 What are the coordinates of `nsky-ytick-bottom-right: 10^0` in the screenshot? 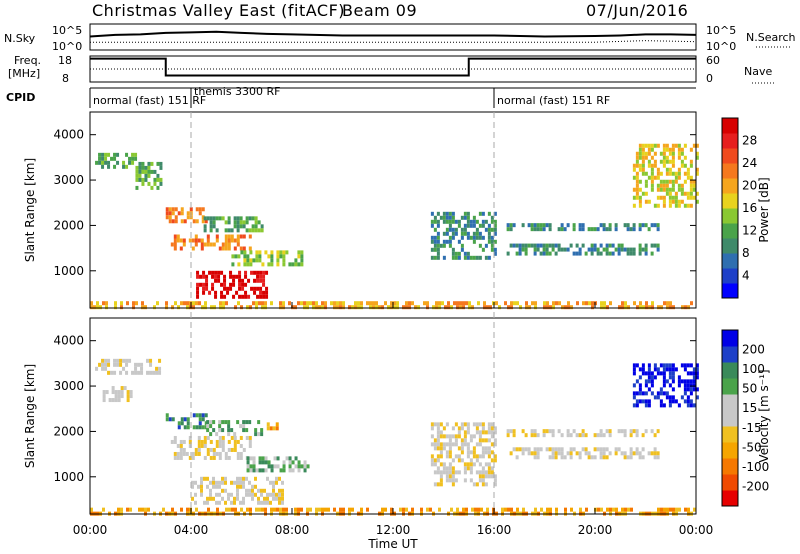 It's located at (721, 46).